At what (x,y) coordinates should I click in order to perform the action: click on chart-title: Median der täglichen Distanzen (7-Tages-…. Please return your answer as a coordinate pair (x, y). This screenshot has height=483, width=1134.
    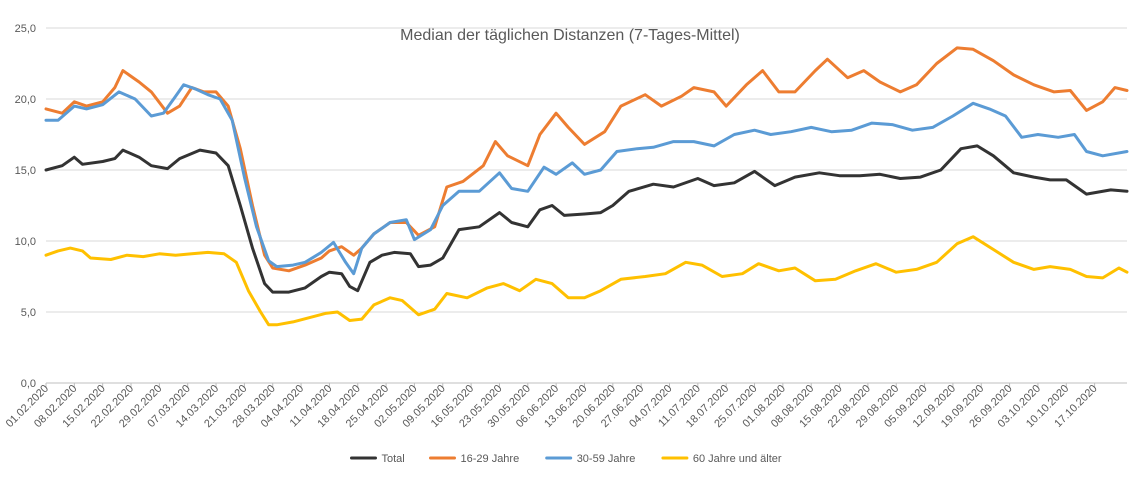
    Looking at the image, I should click on (570, 35).